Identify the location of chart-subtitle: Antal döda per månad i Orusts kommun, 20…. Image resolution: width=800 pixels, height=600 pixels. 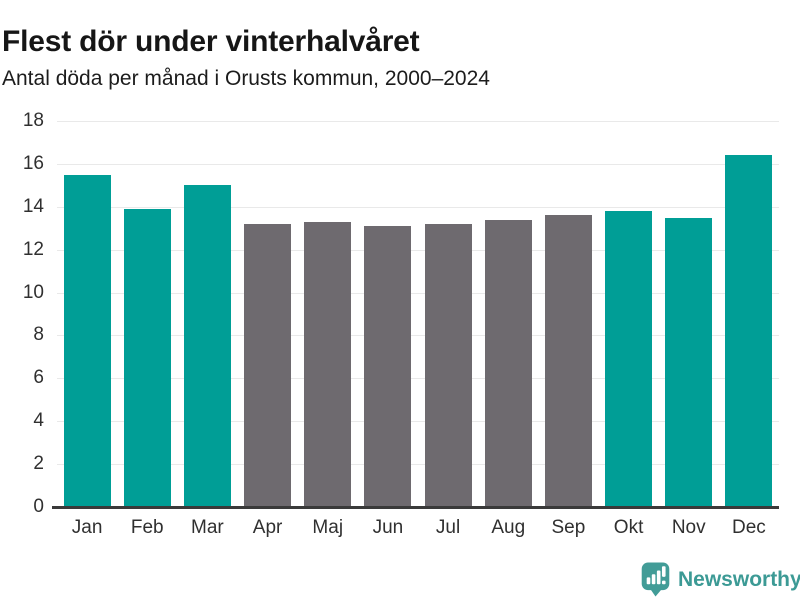
(246, 78).